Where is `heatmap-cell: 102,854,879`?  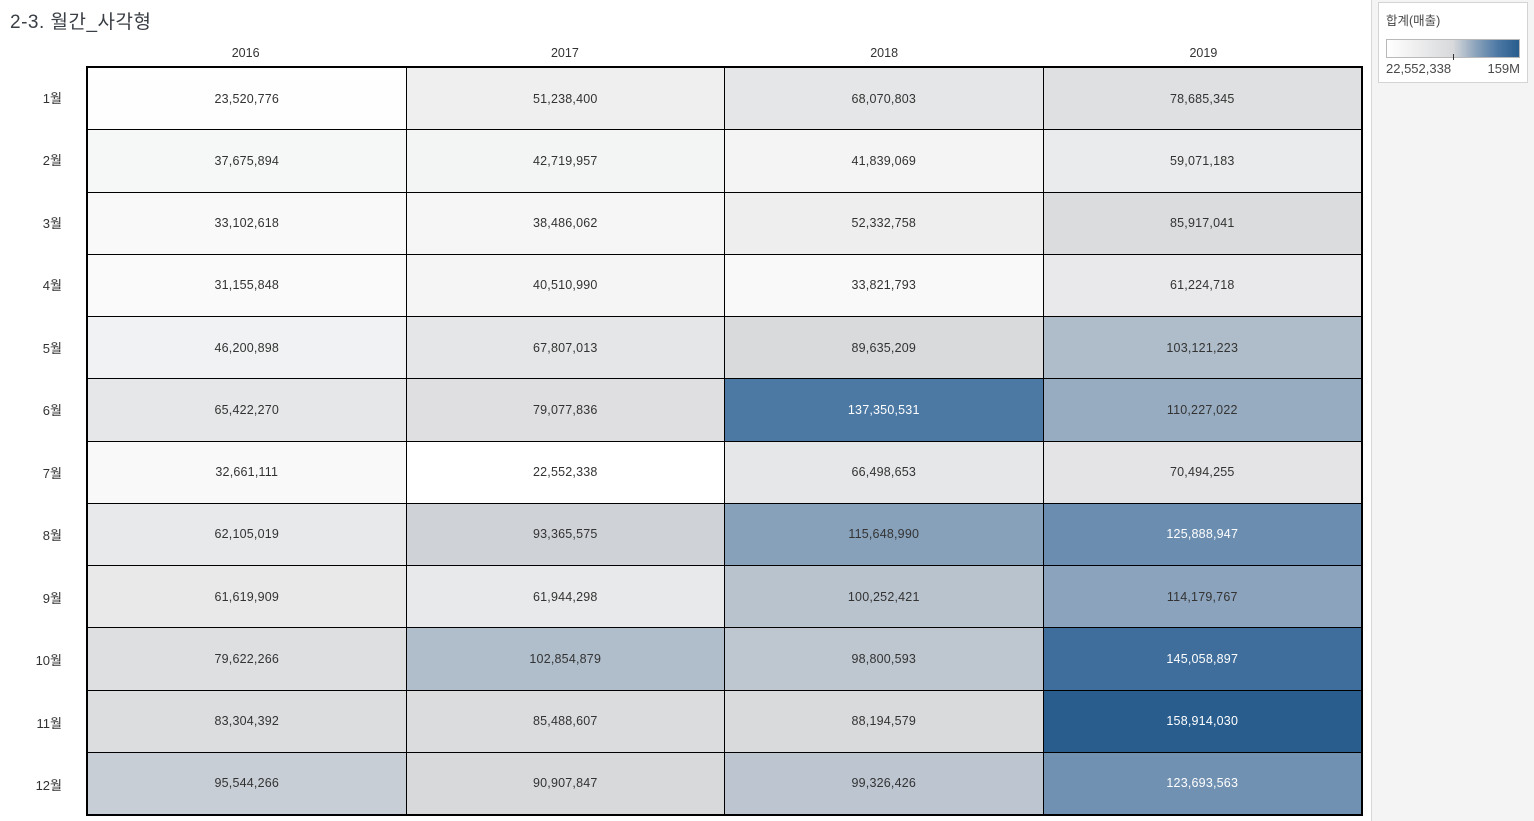 heatmap-cell: 102,854,879 is located at coordinates (565, 659).